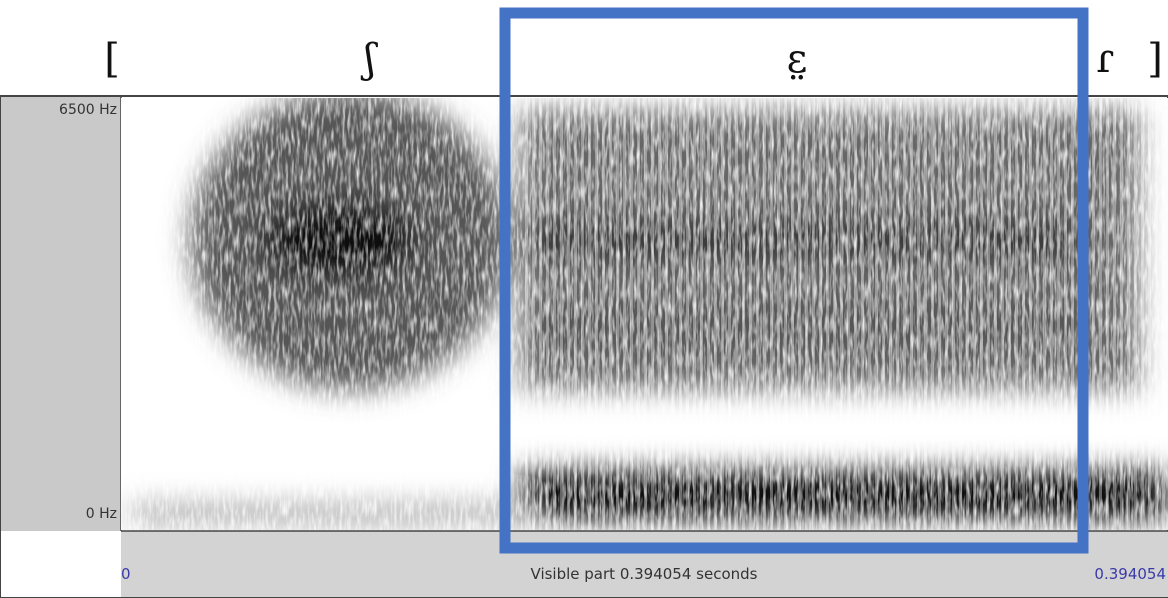 This screenshot has height=598, width=1168. I want to click on bracket-close: ], so click(1155, 59).